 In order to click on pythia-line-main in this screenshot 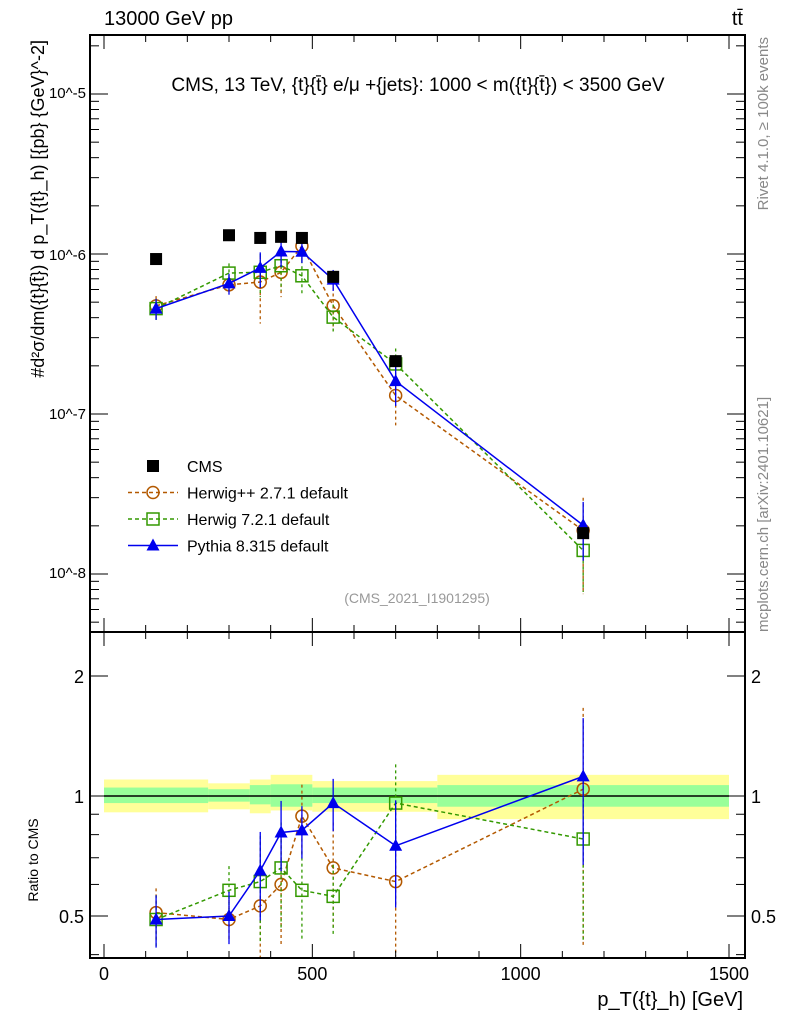, I will do `click(369, 388)`.